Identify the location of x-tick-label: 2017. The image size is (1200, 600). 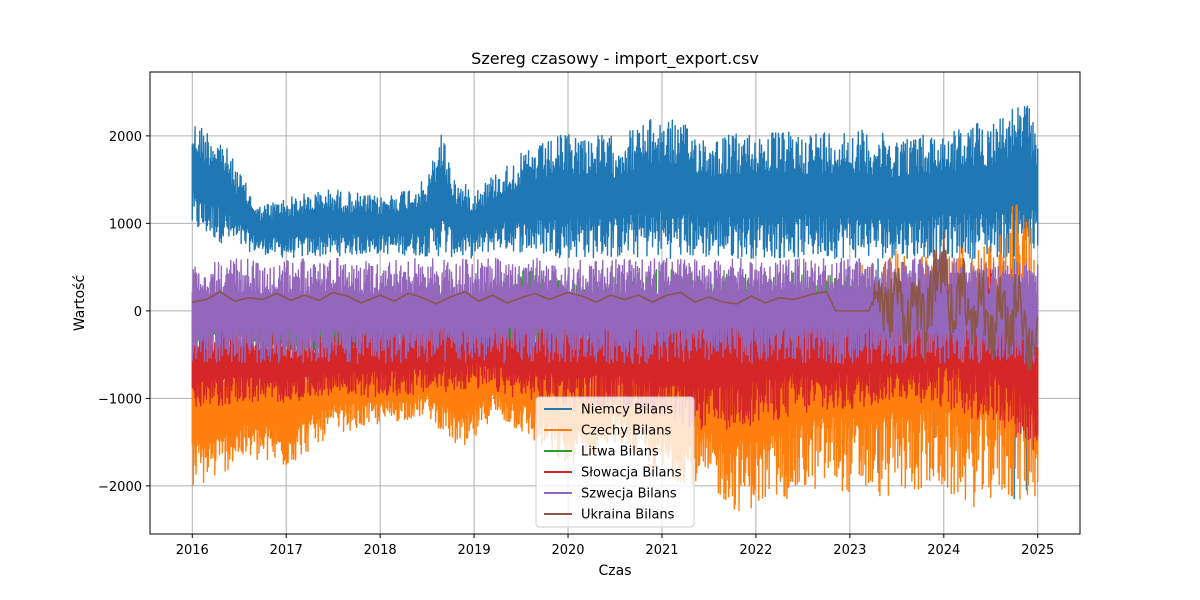
(286, 550).